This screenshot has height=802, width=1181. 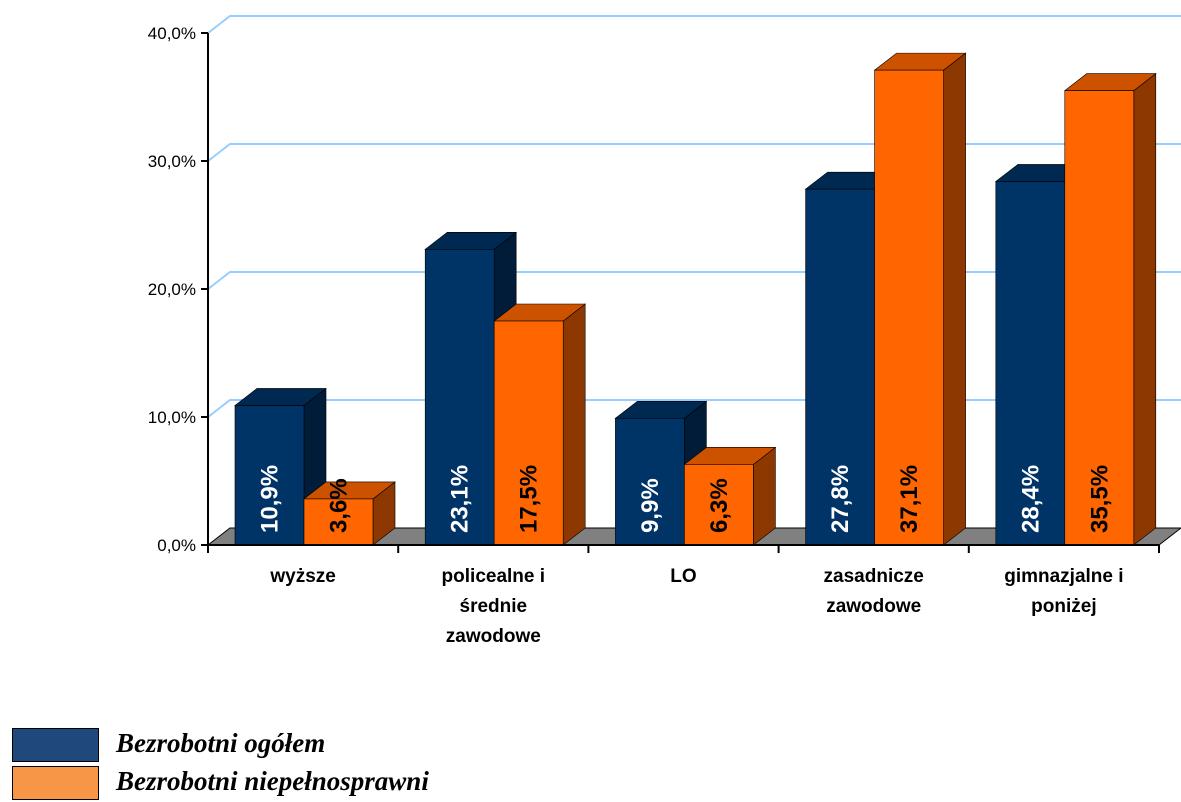 What do you see at coordinates (172, 33) in the screenshot?
I see `y-tick-label: 40,0%` at bounding box center [172, 33].